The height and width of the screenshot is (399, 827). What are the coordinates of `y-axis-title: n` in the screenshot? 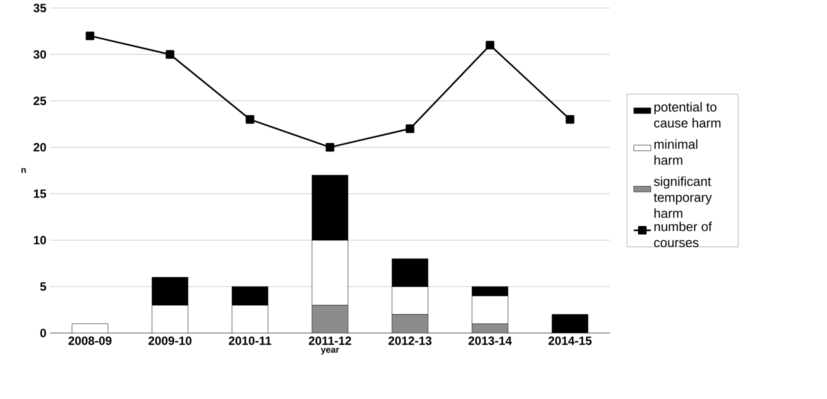 It's located at (23, 170).